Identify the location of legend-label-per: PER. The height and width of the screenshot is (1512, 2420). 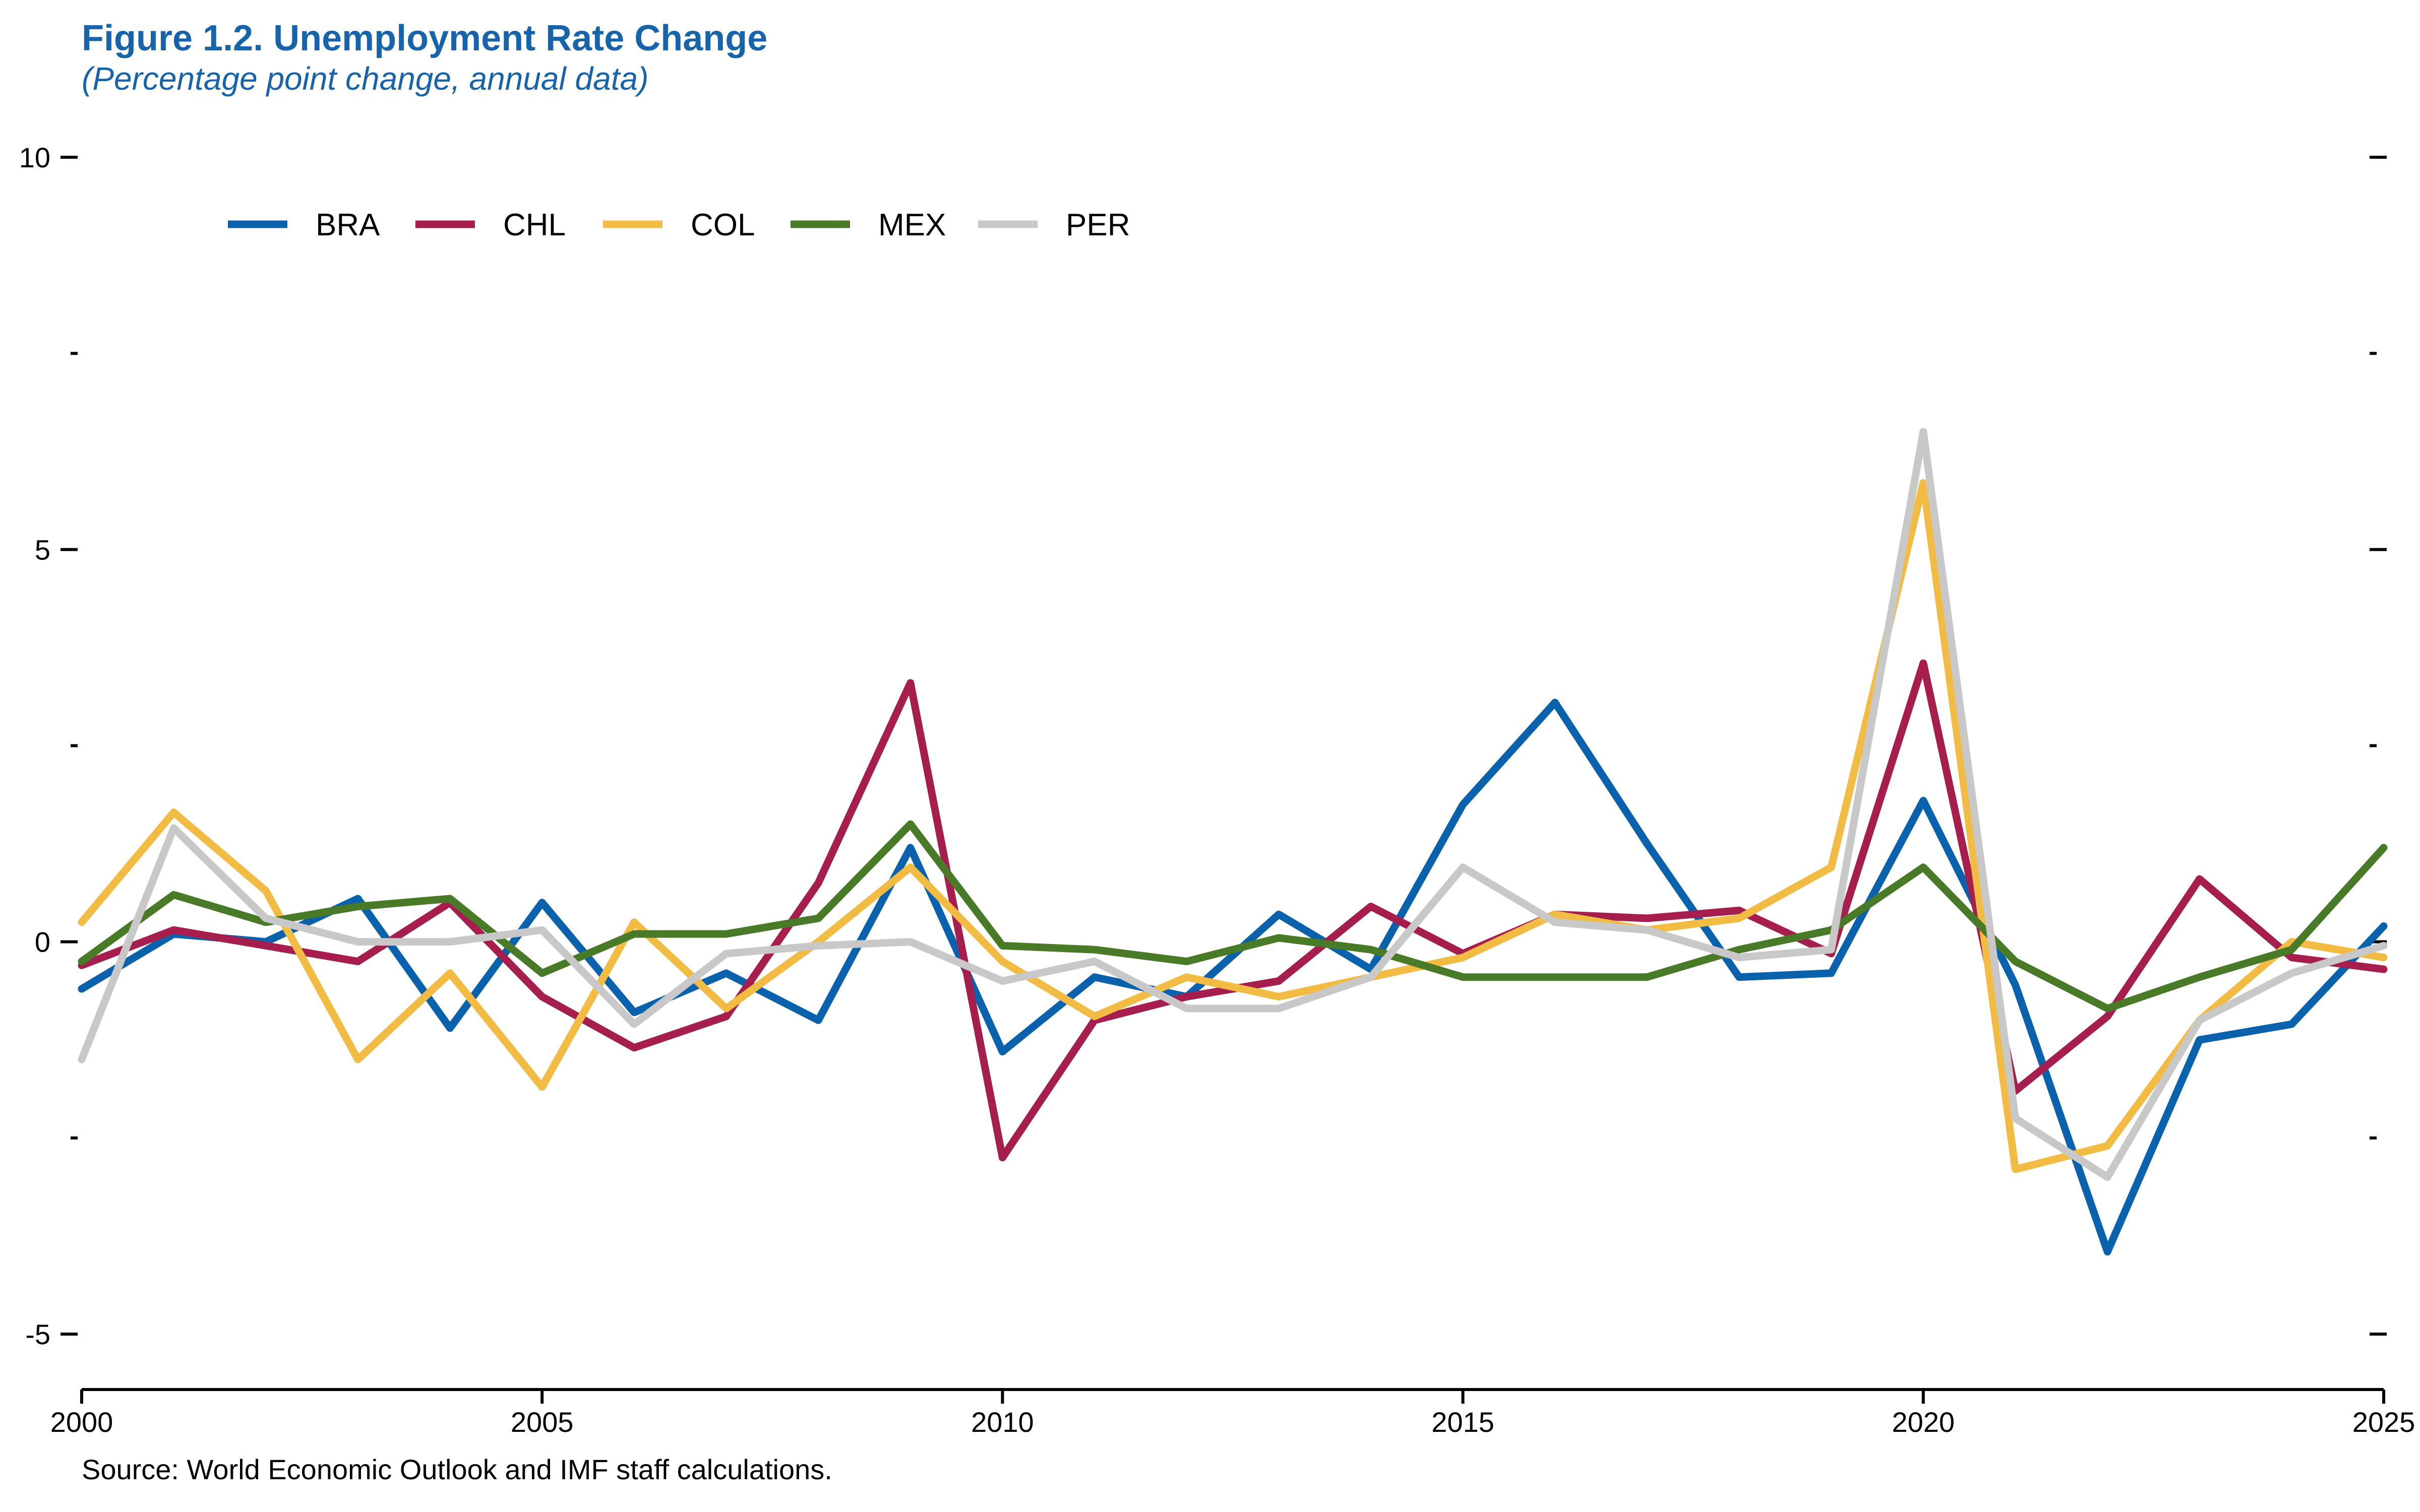
(1098, 225).